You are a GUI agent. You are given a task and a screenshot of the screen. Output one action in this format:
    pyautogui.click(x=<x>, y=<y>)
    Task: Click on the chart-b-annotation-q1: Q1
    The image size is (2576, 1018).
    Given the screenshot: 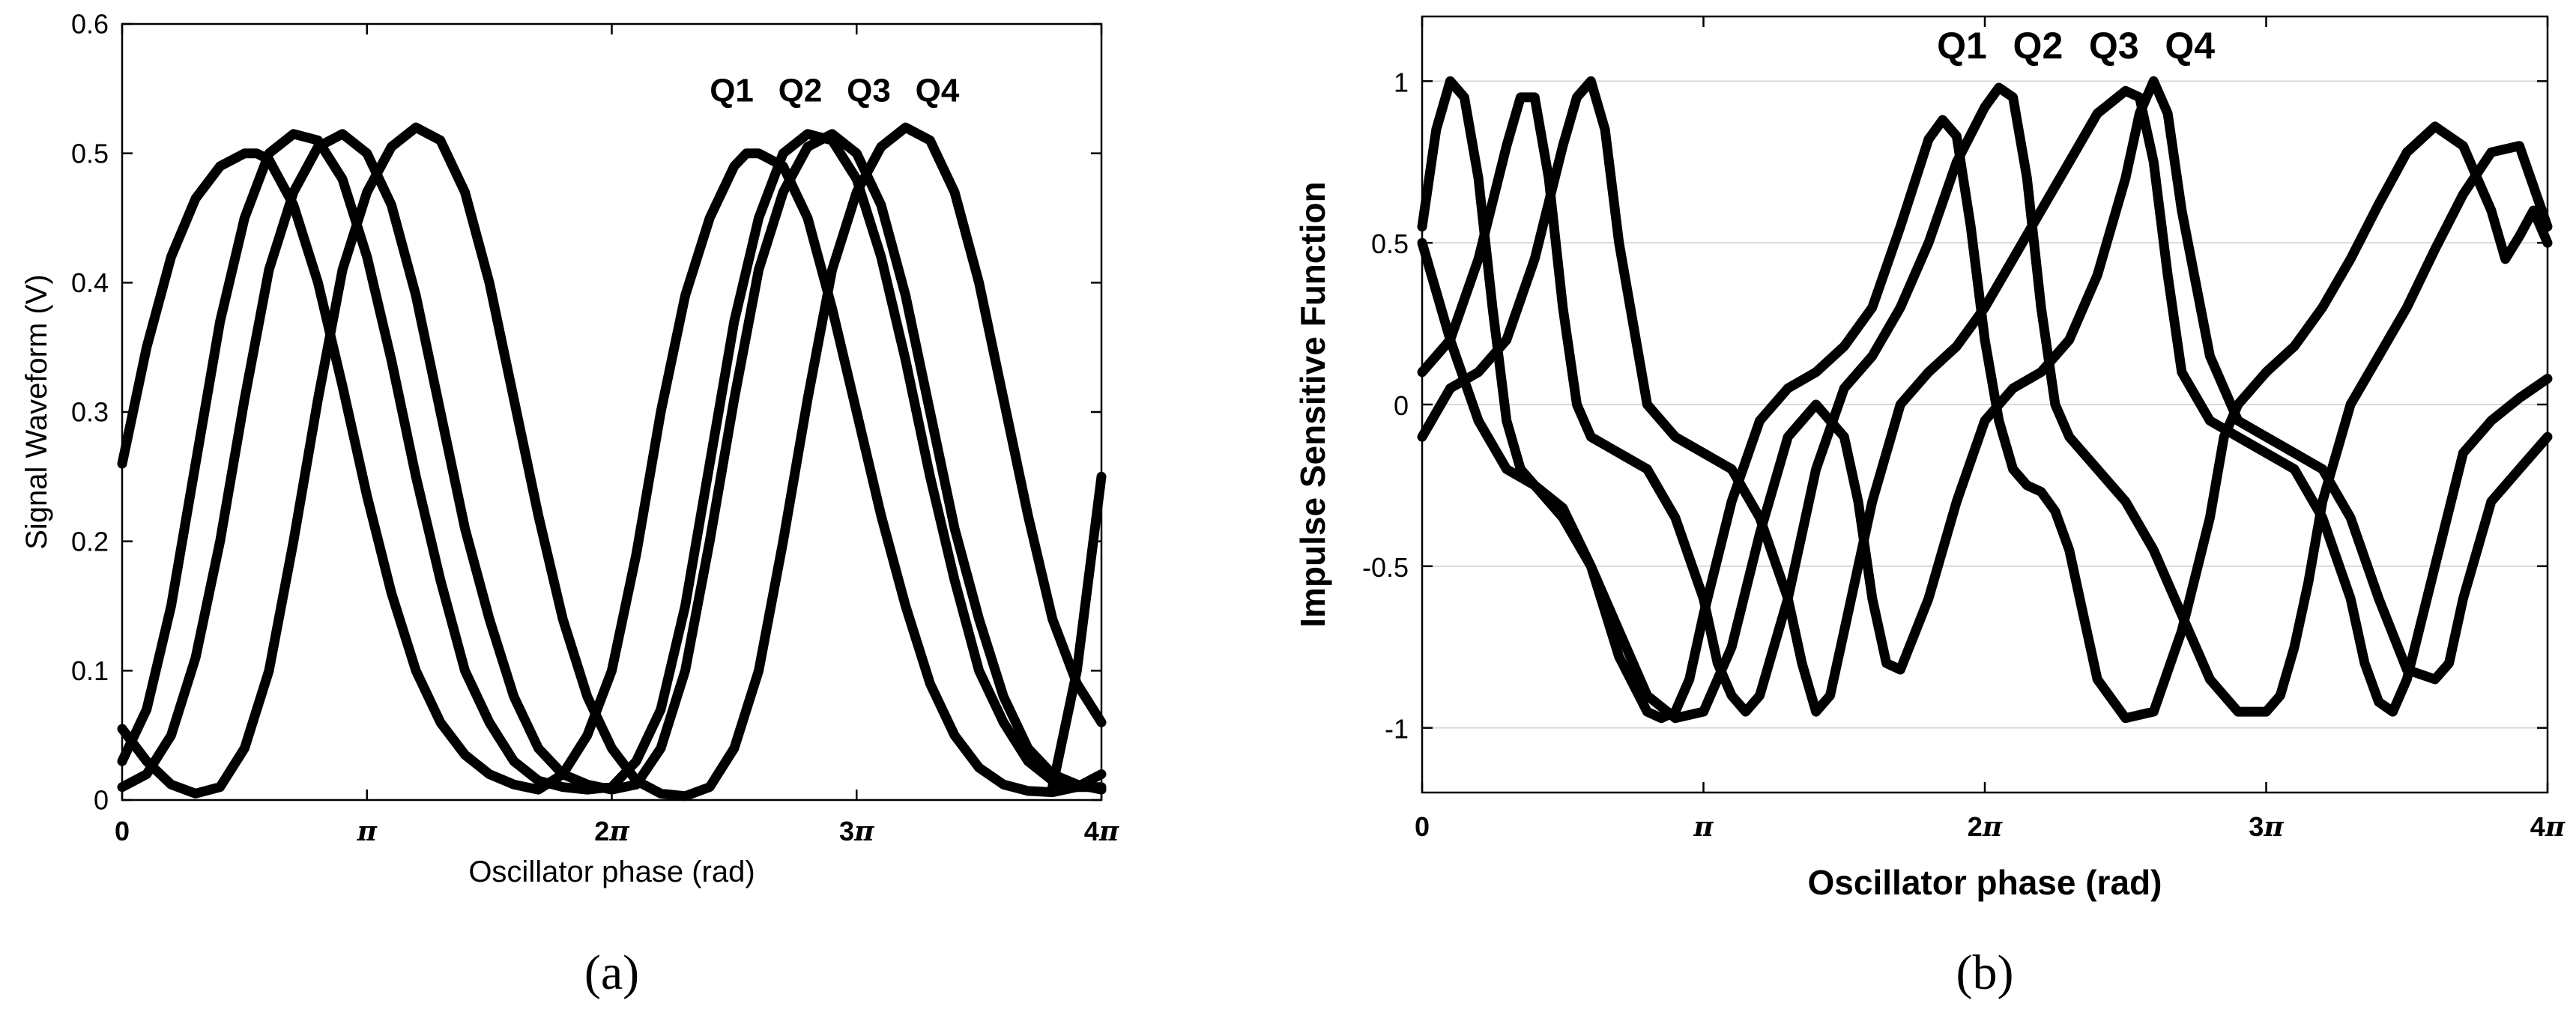 What is the action you would take?
    pyautogui.click(x=1962, y=46)
    